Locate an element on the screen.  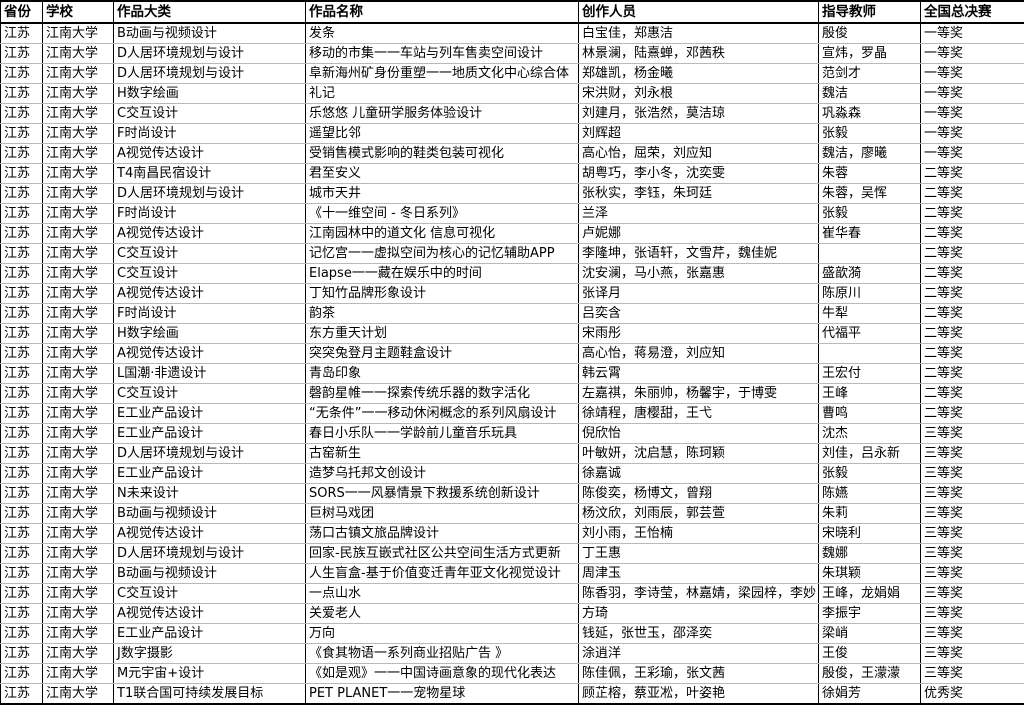
cell-creators: 白宝佳，郑惠洁 is located at coordinates (699, 33).